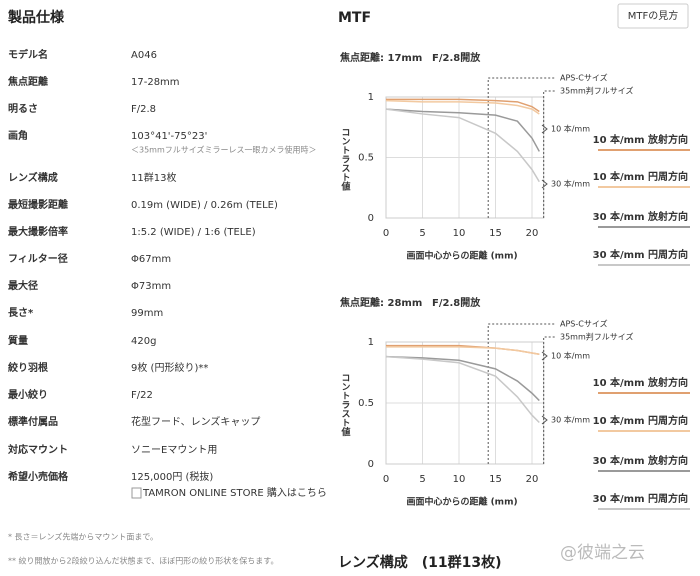 This screenshot has width=700, height=576. Describe the element at coordinates (27, 81) in the screenshot. I see `spec-label: 焦点距離` at that location.